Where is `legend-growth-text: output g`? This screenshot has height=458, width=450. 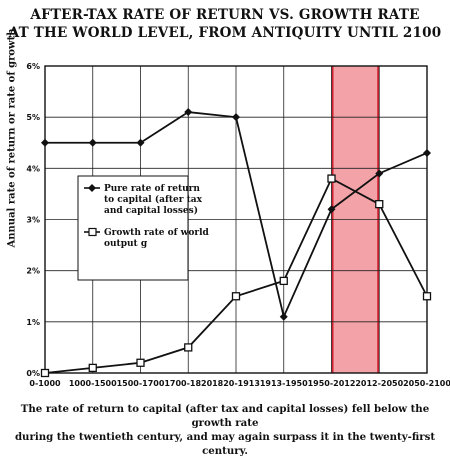 legend-growth-text: output g is located at coordinates (126, 244).